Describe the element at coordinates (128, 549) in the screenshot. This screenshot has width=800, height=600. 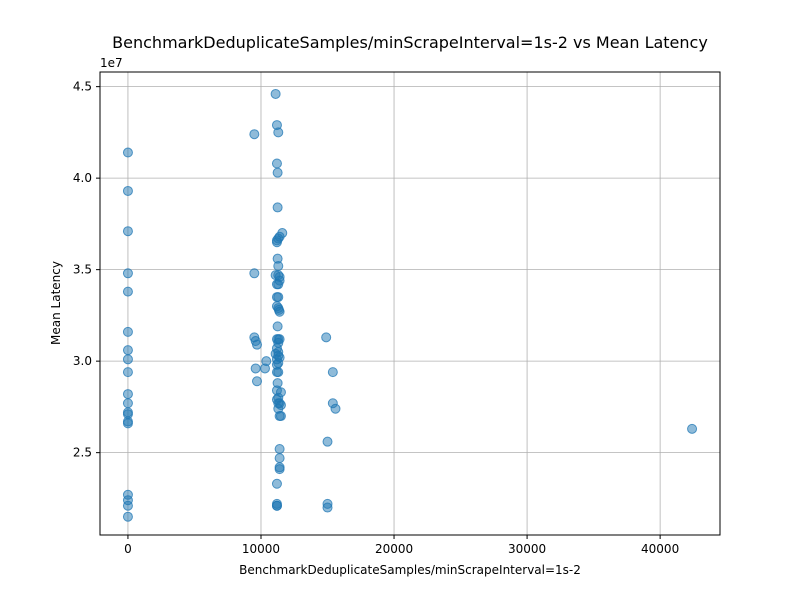
I see `x-tick-label: 0` at that location.